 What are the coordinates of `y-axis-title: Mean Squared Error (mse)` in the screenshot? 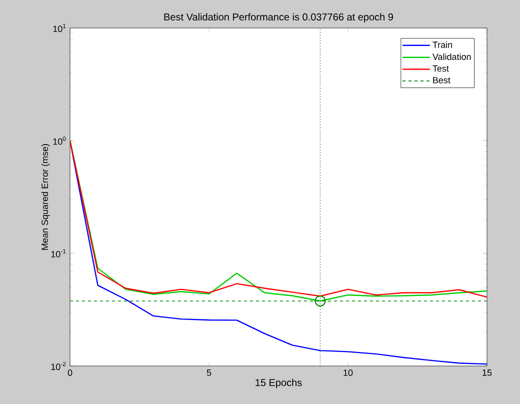 It's located at (45, 197).